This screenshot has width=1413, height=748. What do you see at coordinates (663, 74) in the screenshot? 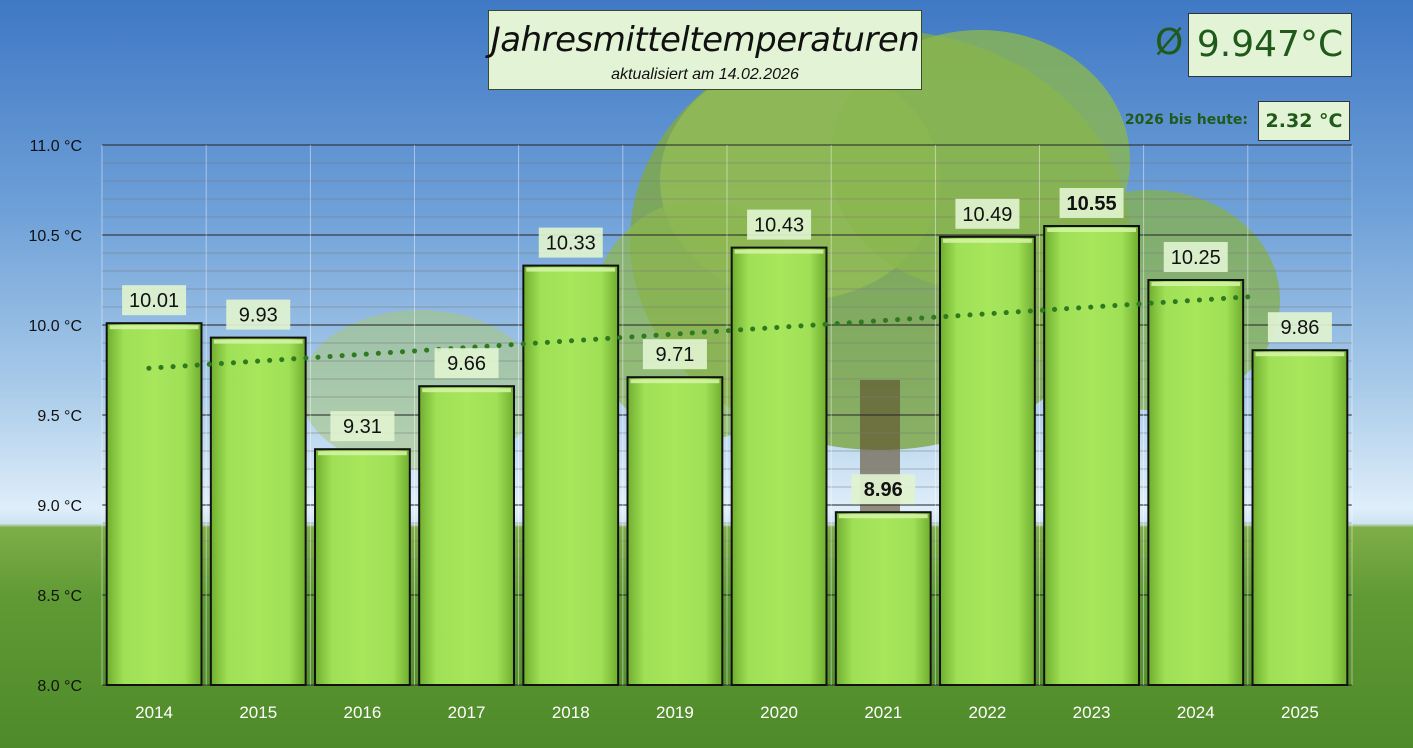
I see `subtitle-label: aktualisiert am` at bounding box center [663, 74].